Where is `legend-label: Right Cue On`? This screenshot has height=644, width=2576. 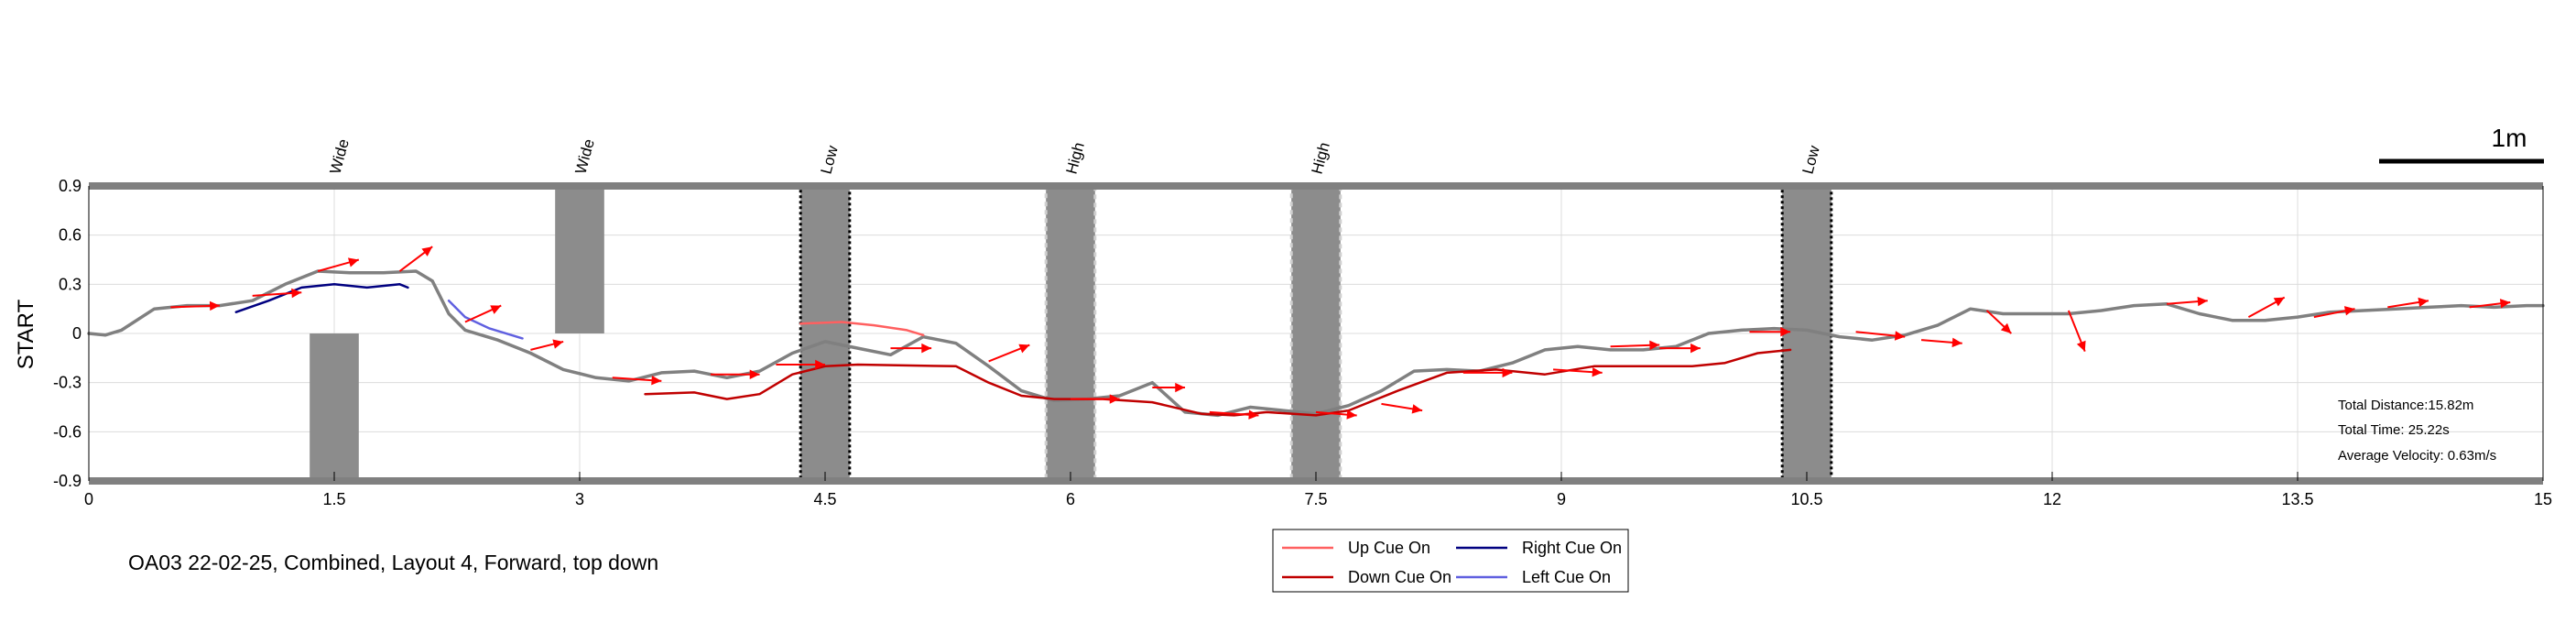 legend-label: Right Cue On is located at coordinates (1572, 548).